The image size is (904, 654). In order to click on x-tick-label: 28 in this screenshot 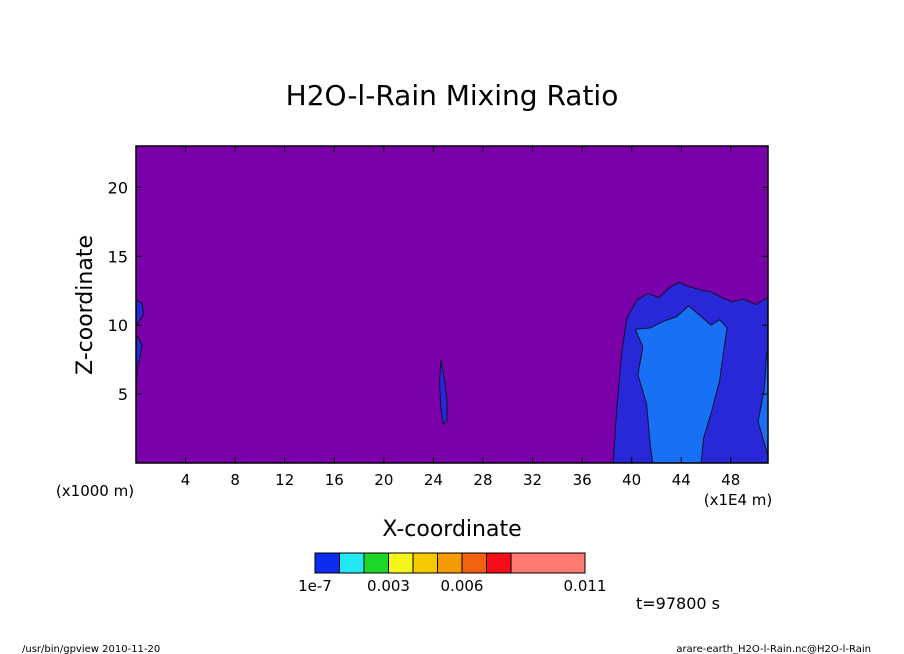, I will do `click(482, 480)`.